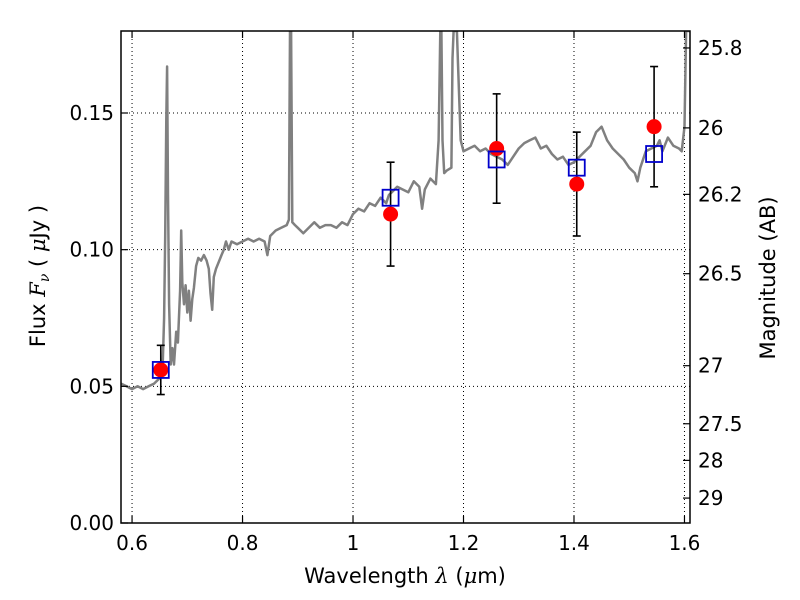 The image size is (800, 600). Describe the element at coordinates (243, 543) in the screenshot. I see `x-tick-label: 0.8` at that location.